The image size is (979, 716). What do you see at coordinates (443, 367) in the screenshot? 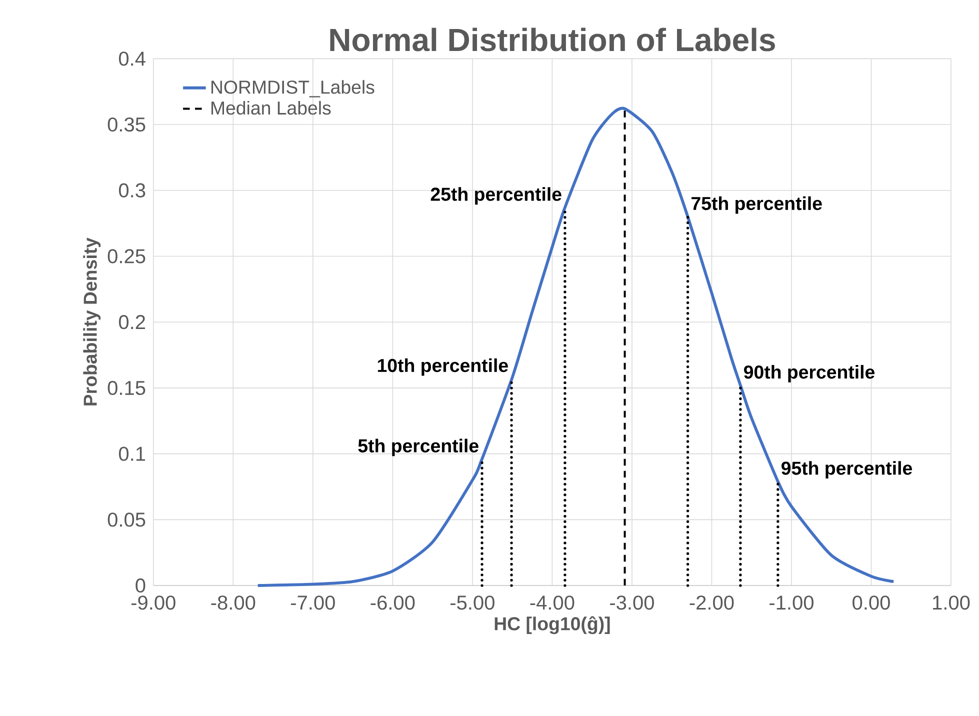
I see `annotation: 10th percentile` at bounding box center [443, 367].